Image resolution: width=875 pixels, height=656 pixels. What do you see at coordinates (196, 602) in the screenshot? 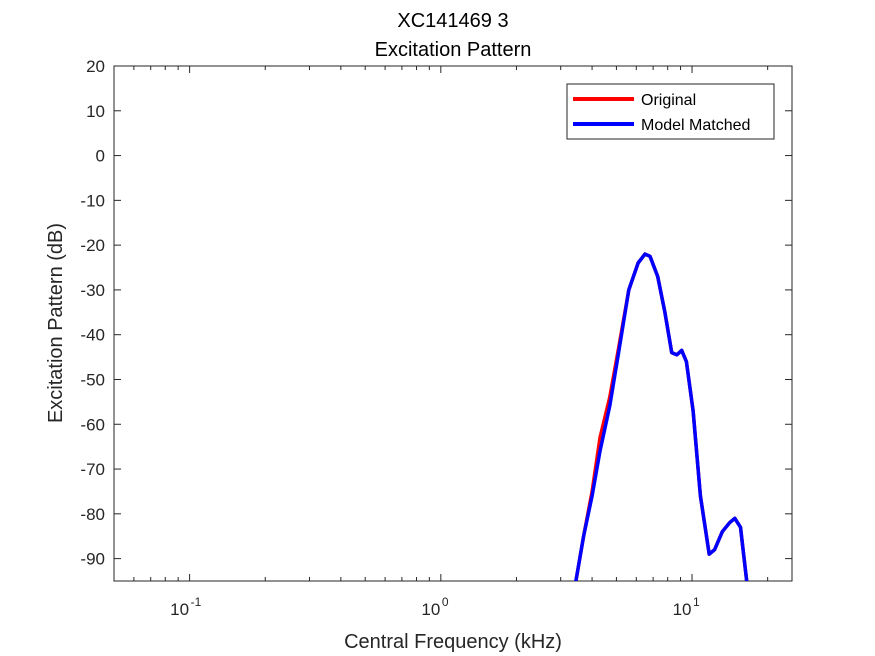
I see `x-tick-exponent: -1` at bounding box center [196, 602].